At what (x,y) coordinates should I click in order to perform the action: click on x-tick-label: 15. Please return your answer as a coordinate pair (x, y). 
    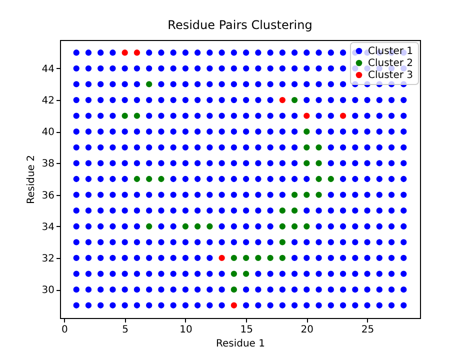
    Looking at the image, I should click on (246, 330).